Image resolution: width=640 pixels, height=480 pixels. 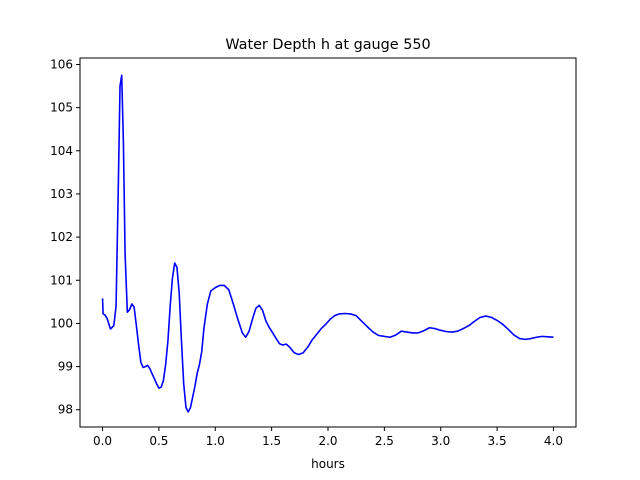 I want to click on chart-title: Water Depth h at gauge 550, so click(x=327, y=45).